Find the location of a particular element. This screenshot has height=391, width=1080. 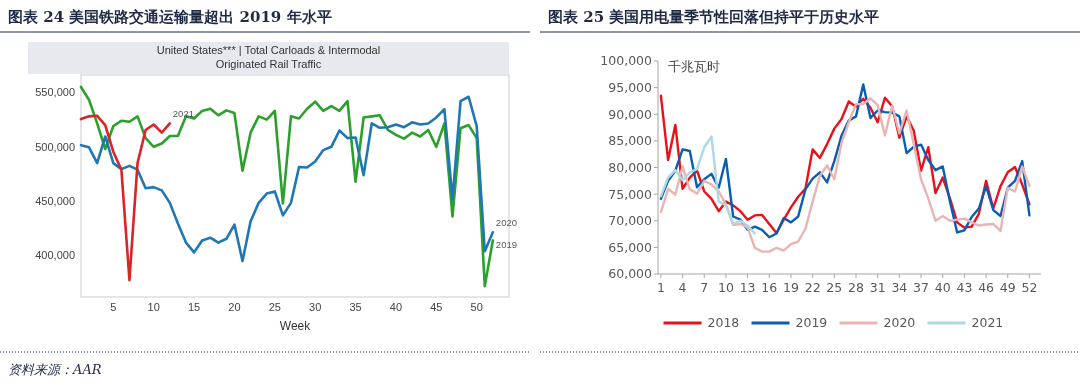

y-tick-label: 80,000 is located at coordinates (630, 167).